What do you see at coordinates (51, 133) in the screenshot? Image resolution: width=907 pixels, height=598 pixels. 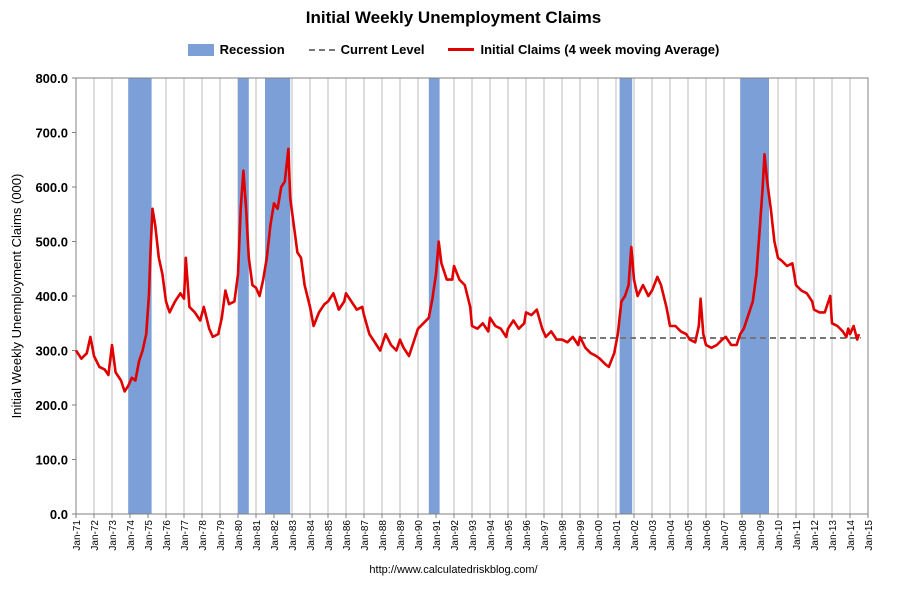 I see `y-tick-label: 700.0` at bounding box center [51, 133].